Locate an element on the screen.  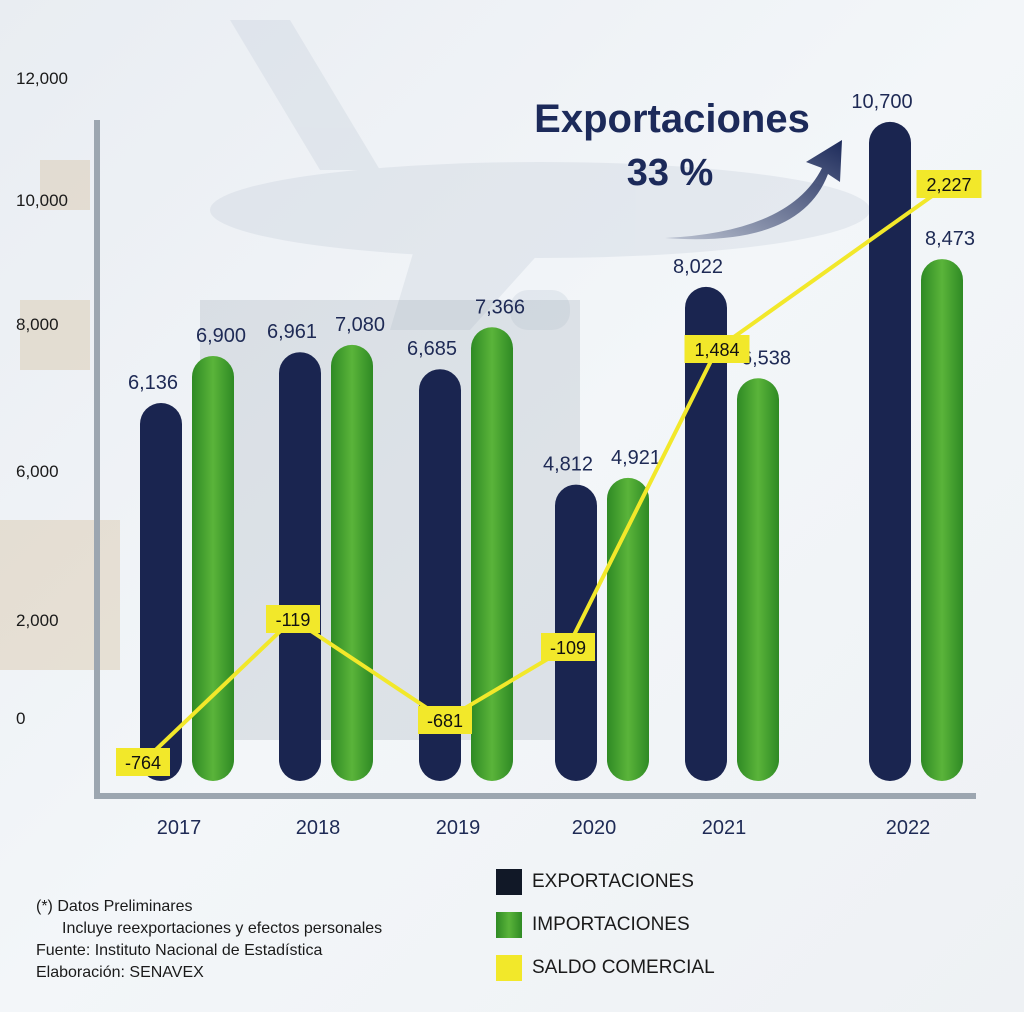
y-tick-label: 10,000 is located at coordinates (42, 200).